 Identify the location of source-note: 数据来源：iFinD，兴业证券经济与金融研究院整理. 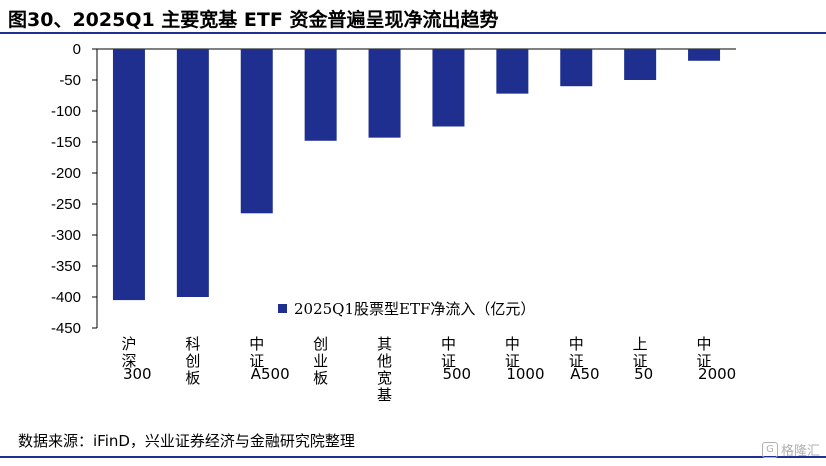
(186, 441).